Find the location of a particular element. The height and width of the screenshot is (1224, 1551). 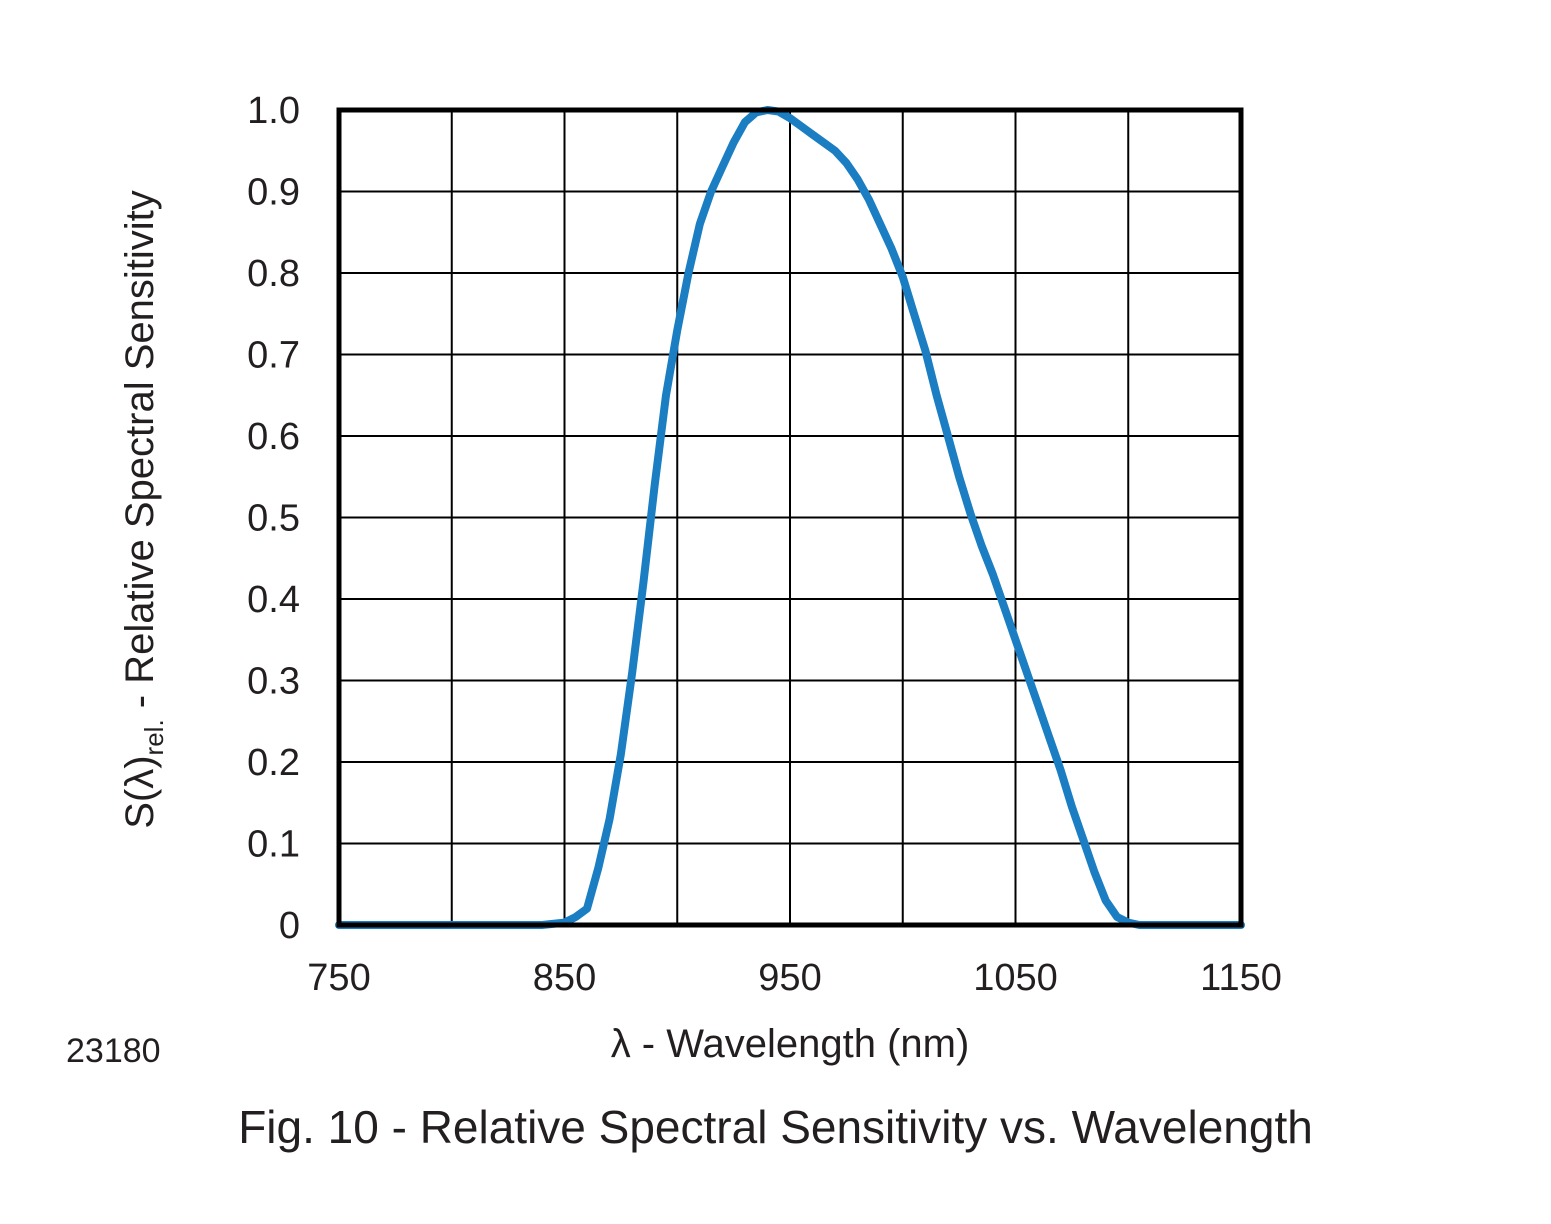

y-axis-label: S(λ)rel. - Relative Spectral Sensitivity is located at coordinates (143, 509).